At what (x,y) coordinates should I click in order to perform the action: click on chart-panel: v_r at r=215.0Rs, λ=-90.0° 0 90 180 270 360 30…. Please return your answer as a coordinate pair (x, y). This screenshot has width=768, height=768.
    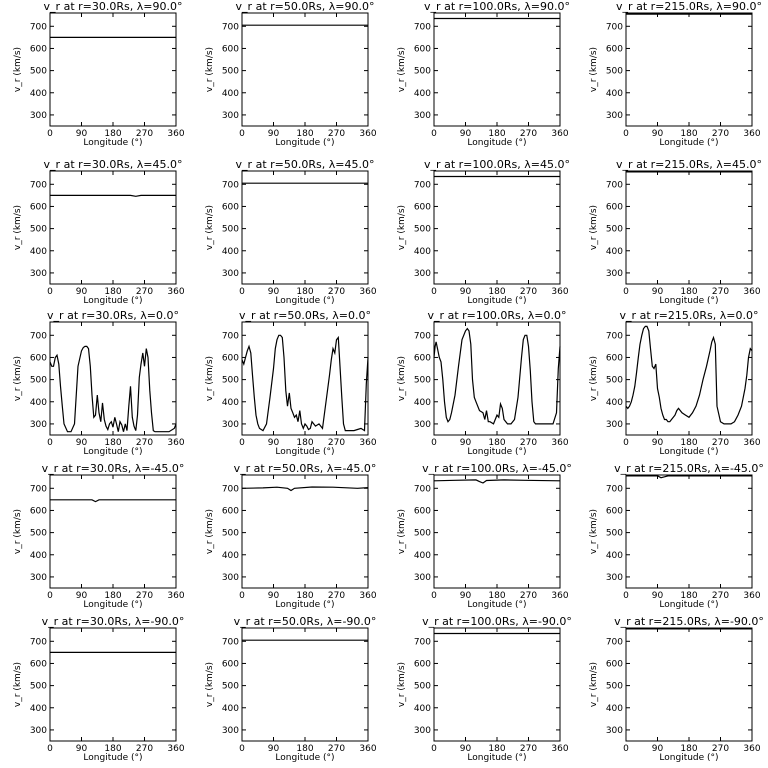
    Looking at the image, I should click on (676, 689).